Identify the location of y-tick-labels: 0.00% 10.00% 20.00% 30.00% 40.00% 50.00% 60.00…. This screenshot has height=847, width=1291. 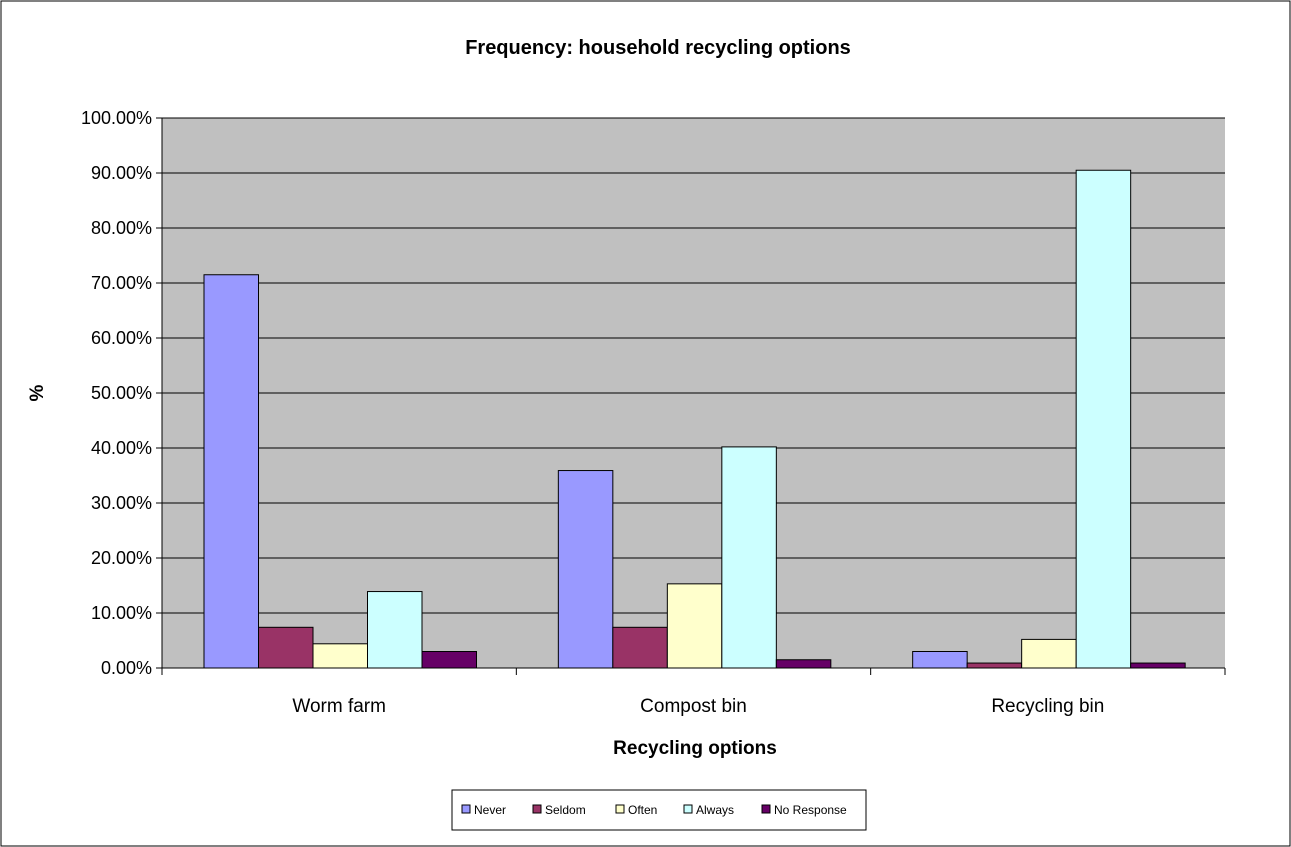
(121, 393).